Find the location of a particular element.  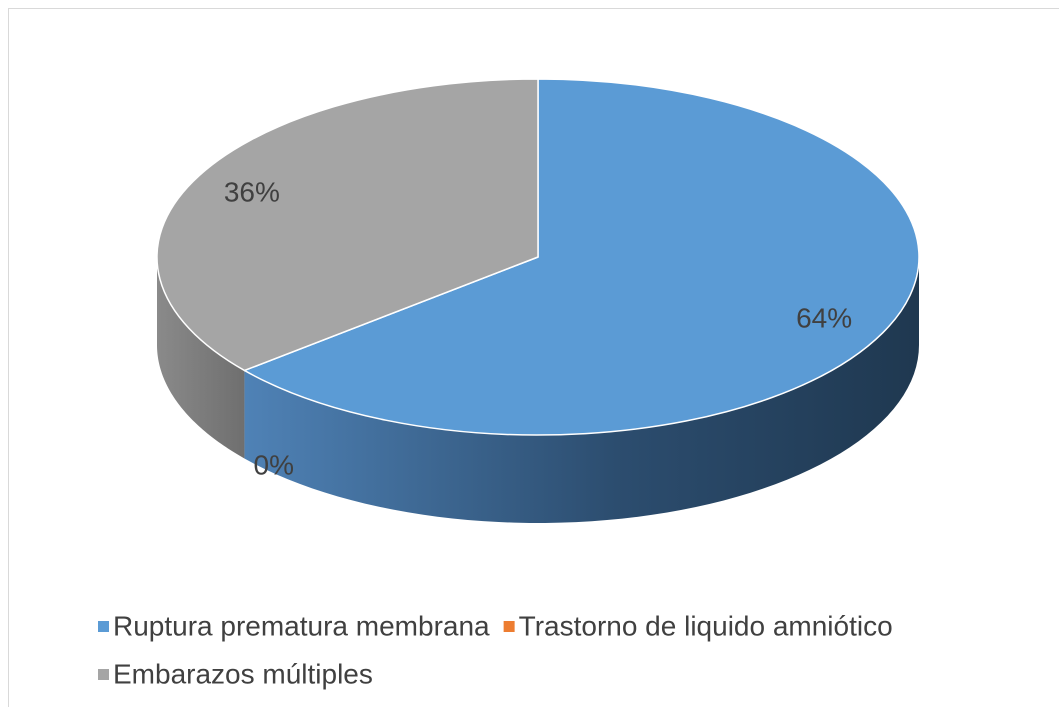

legend-label: Embarazos múltiples is located at coordinates (243, 673).